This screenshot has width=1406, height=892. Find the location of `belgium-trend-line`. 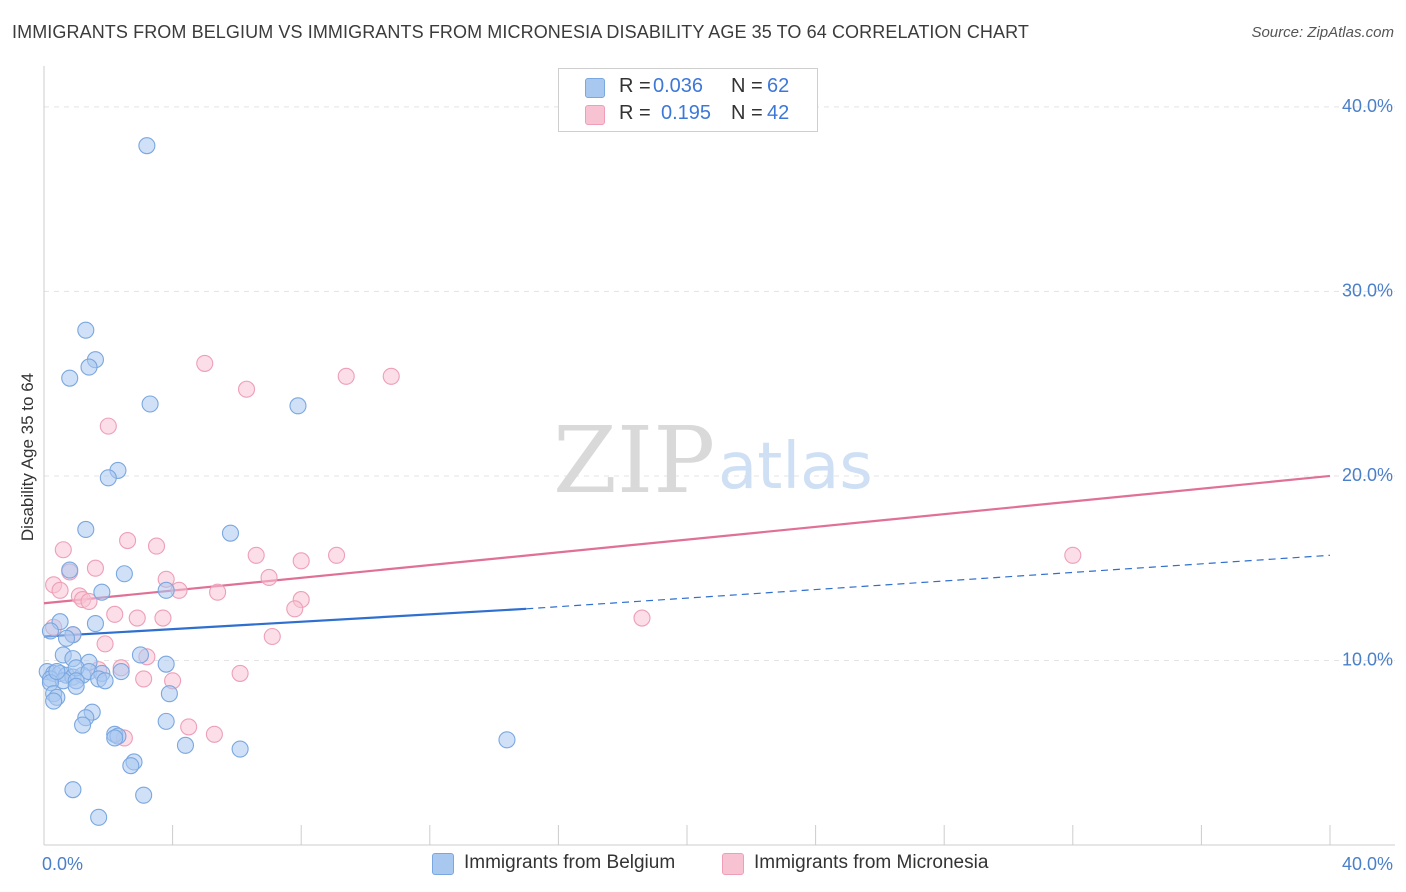

belgium-trend-line is located at coordinates (285, 622).